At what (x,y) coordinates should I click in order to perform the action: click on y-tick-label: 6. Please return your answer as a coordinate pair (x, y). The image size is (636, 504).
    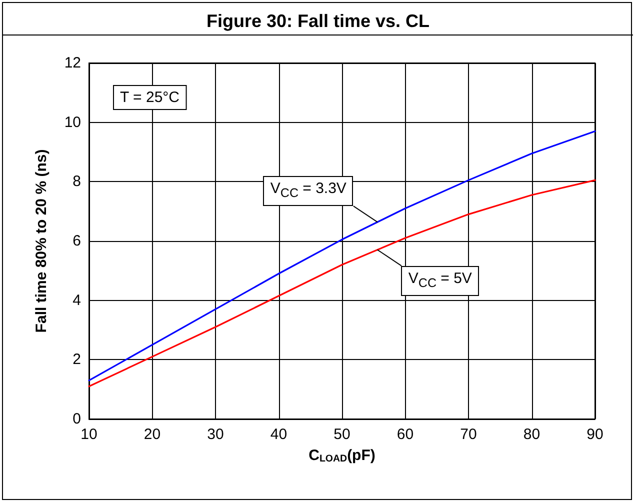
    Looking at the image, I should click on (76, 241).